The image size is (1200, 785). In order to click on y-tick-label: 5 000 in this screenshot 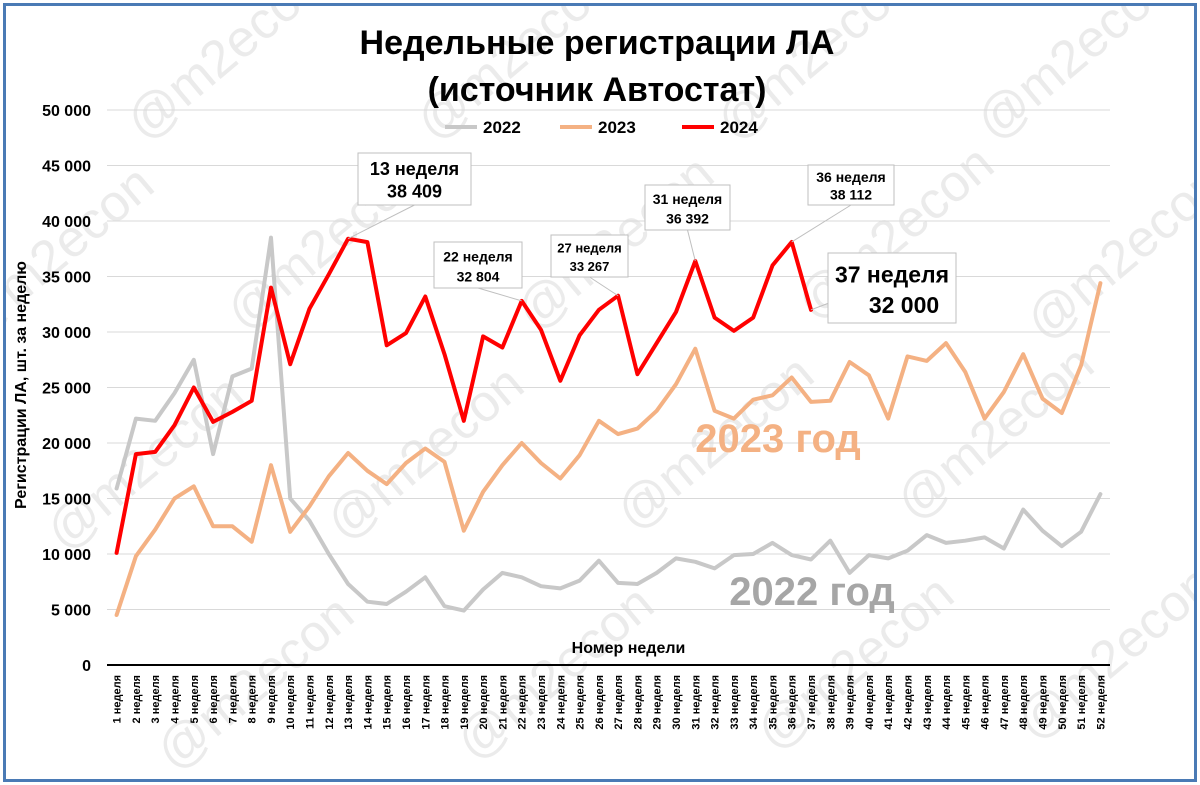, I will do `click(71, 611)`.